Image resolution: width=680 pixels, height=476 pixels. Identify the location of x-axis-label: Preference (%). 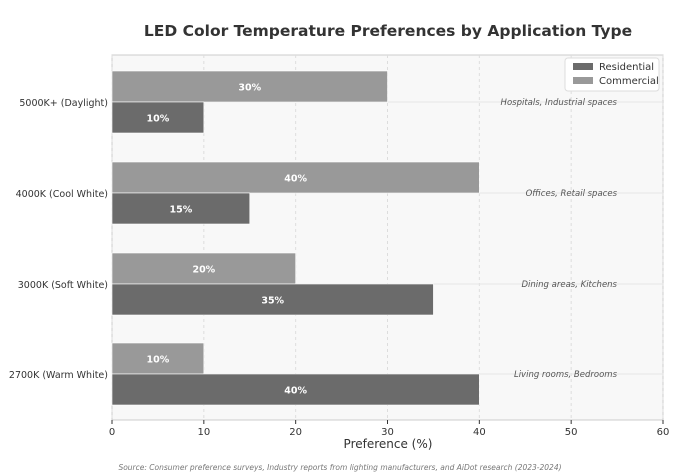
(388, 444).